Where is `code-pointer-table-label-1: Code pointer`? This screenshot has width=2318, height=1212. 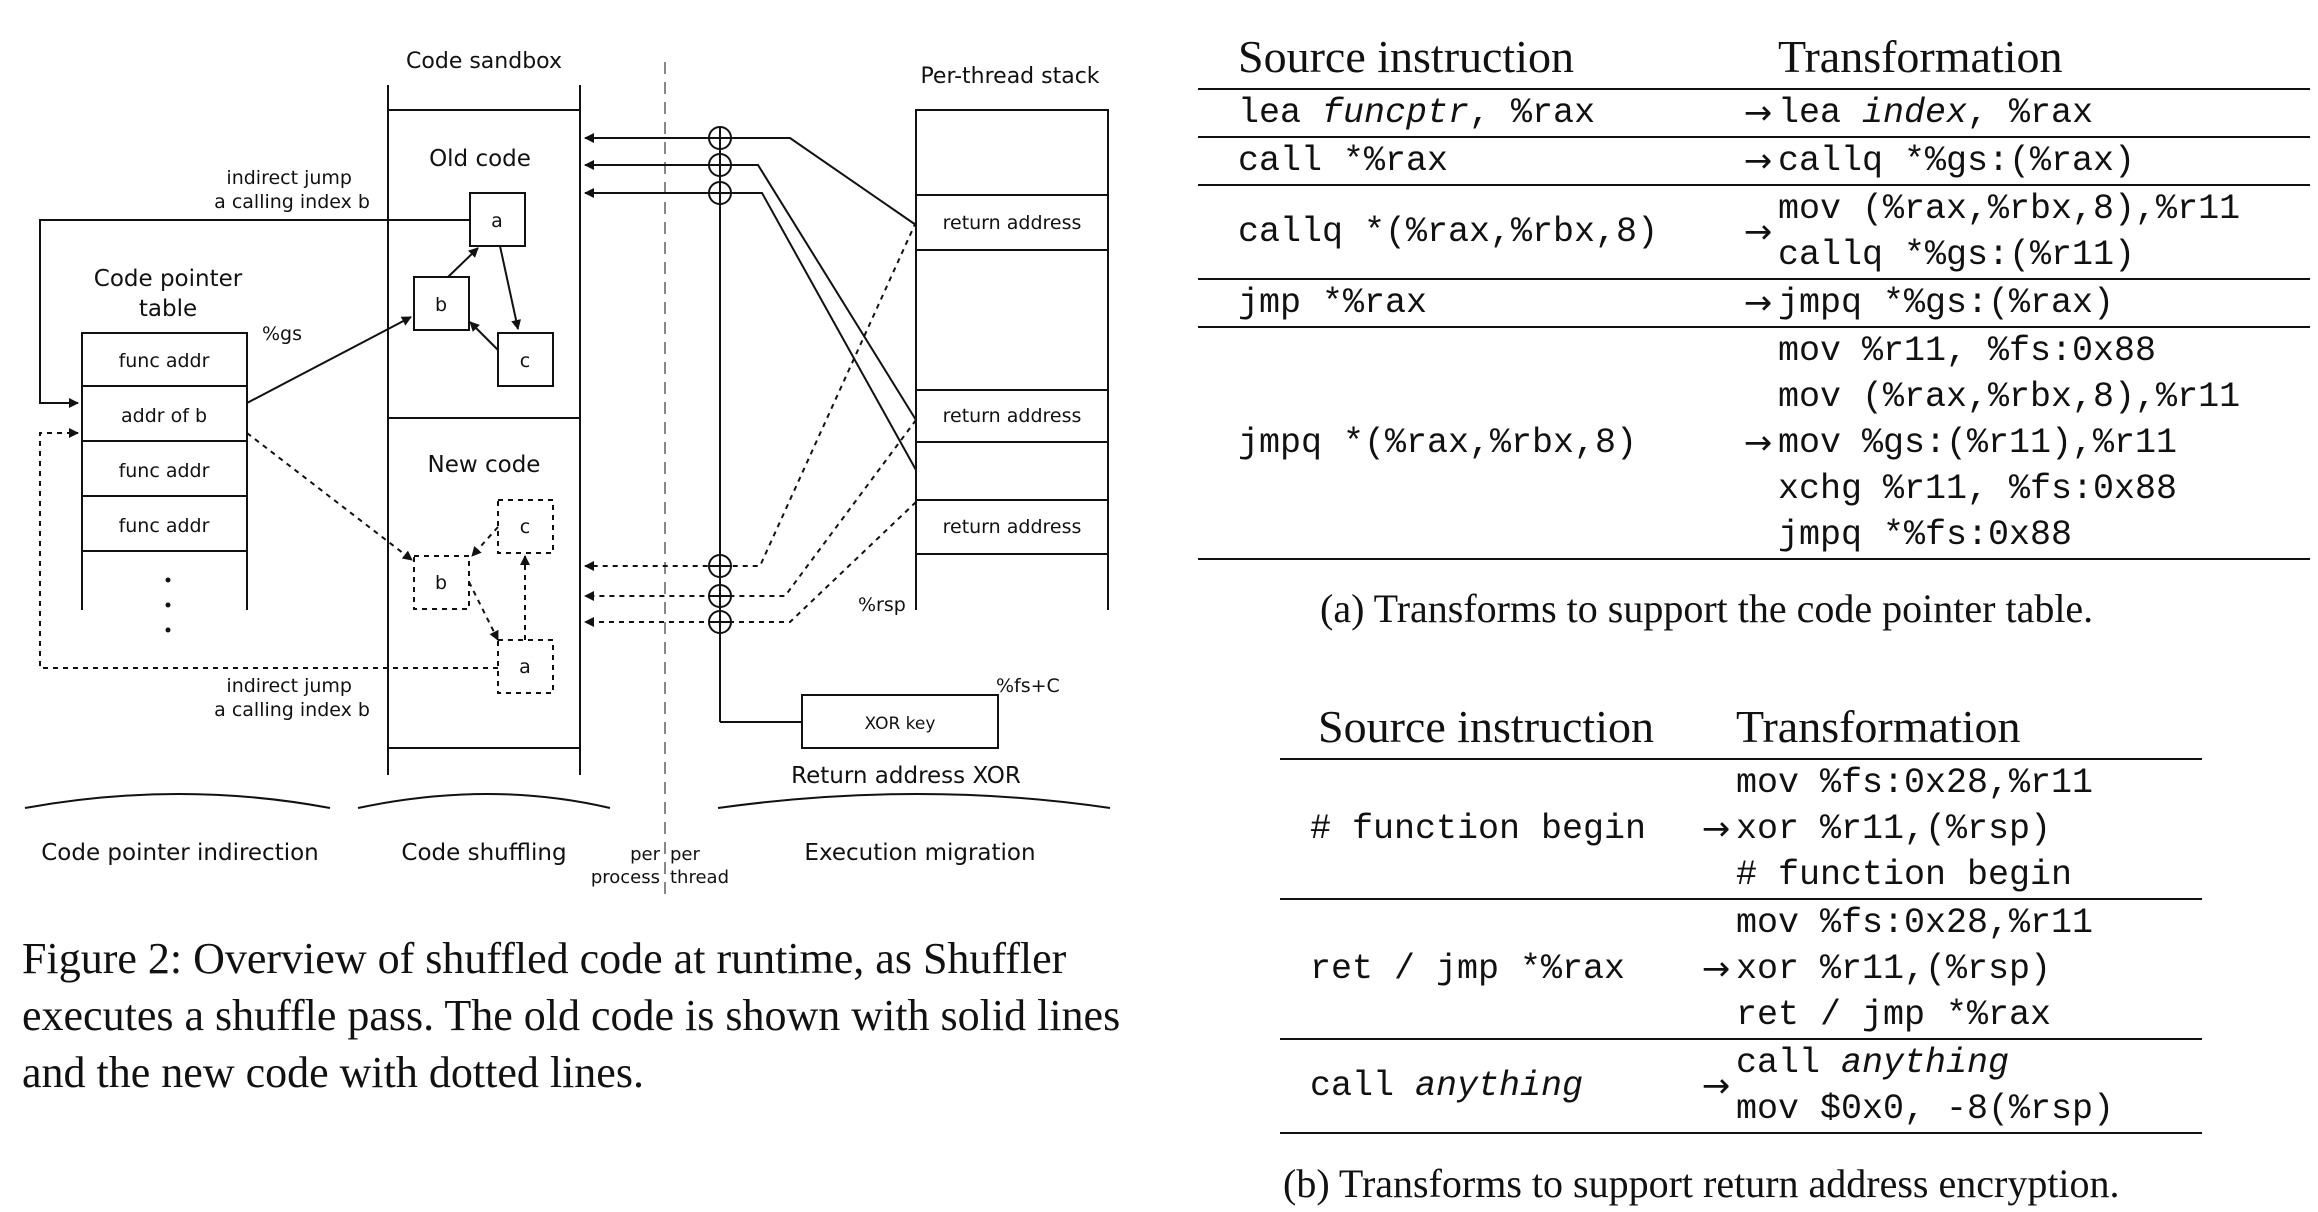 code-pointer-table-label-1: Code pointer is located at coordinates (168, 279).